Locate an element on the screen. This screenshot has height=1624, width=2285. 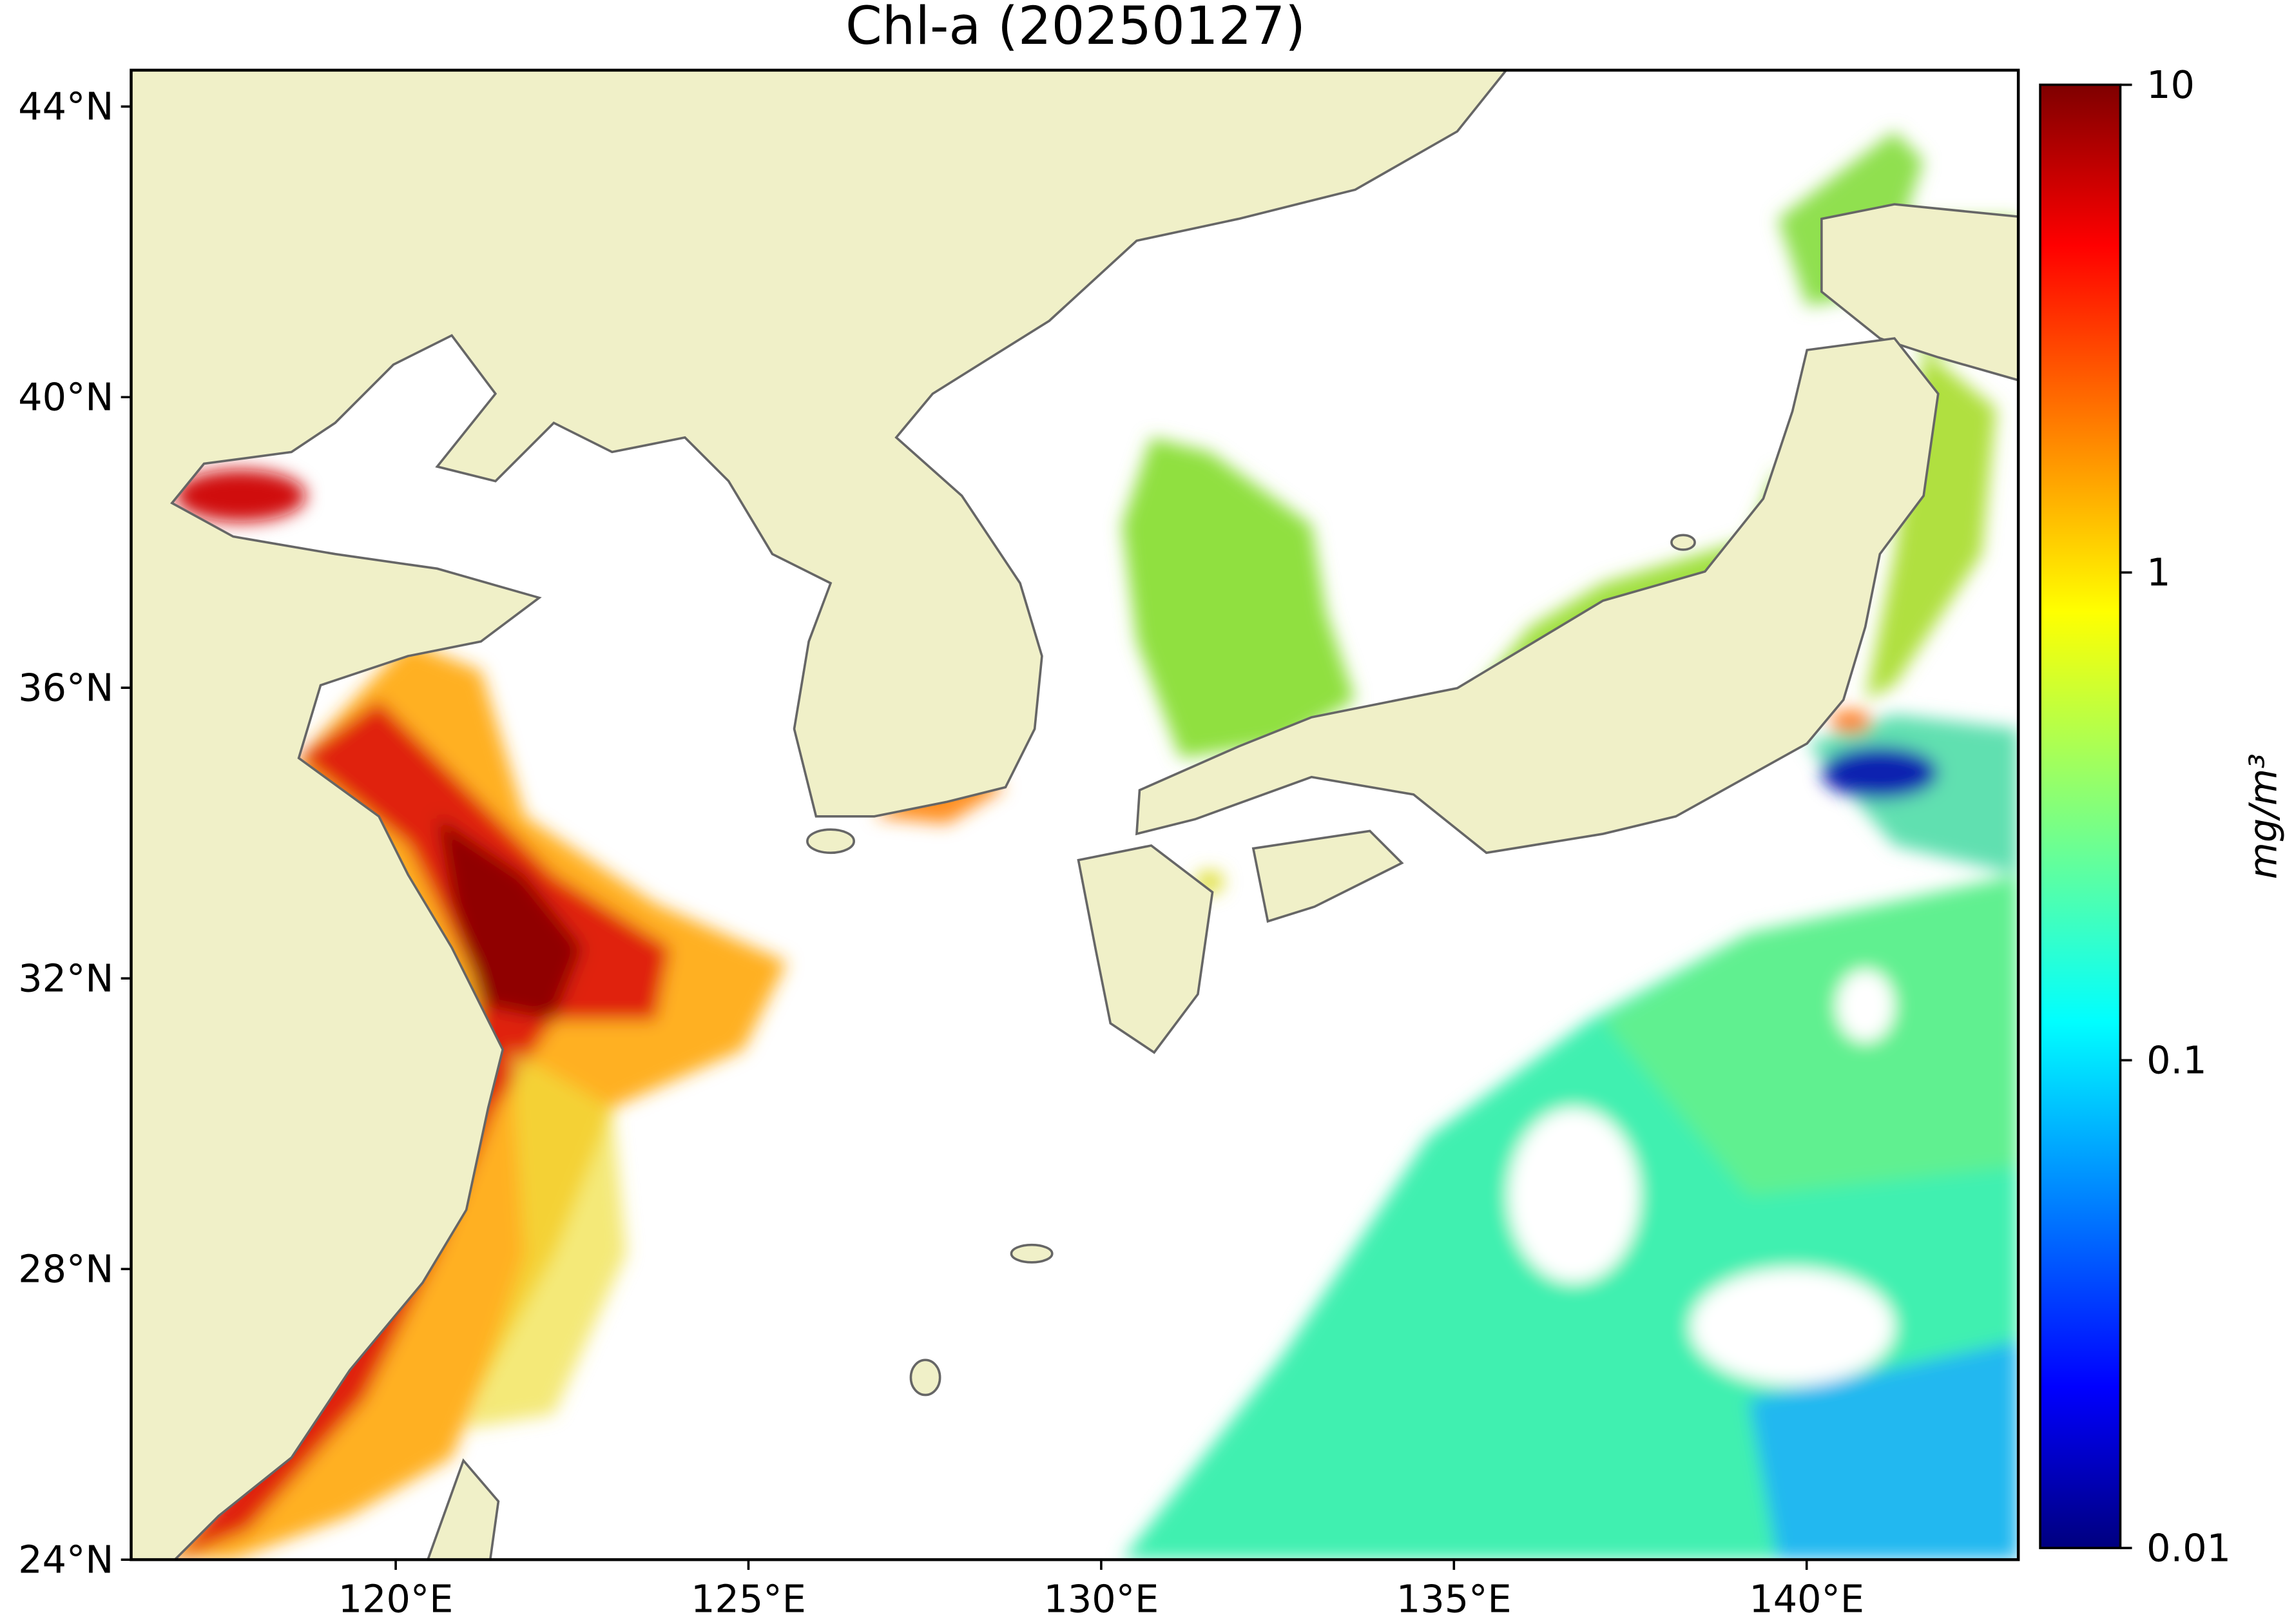
map-title: Chl-a (20250127) is located at coordinates (1075, 29).